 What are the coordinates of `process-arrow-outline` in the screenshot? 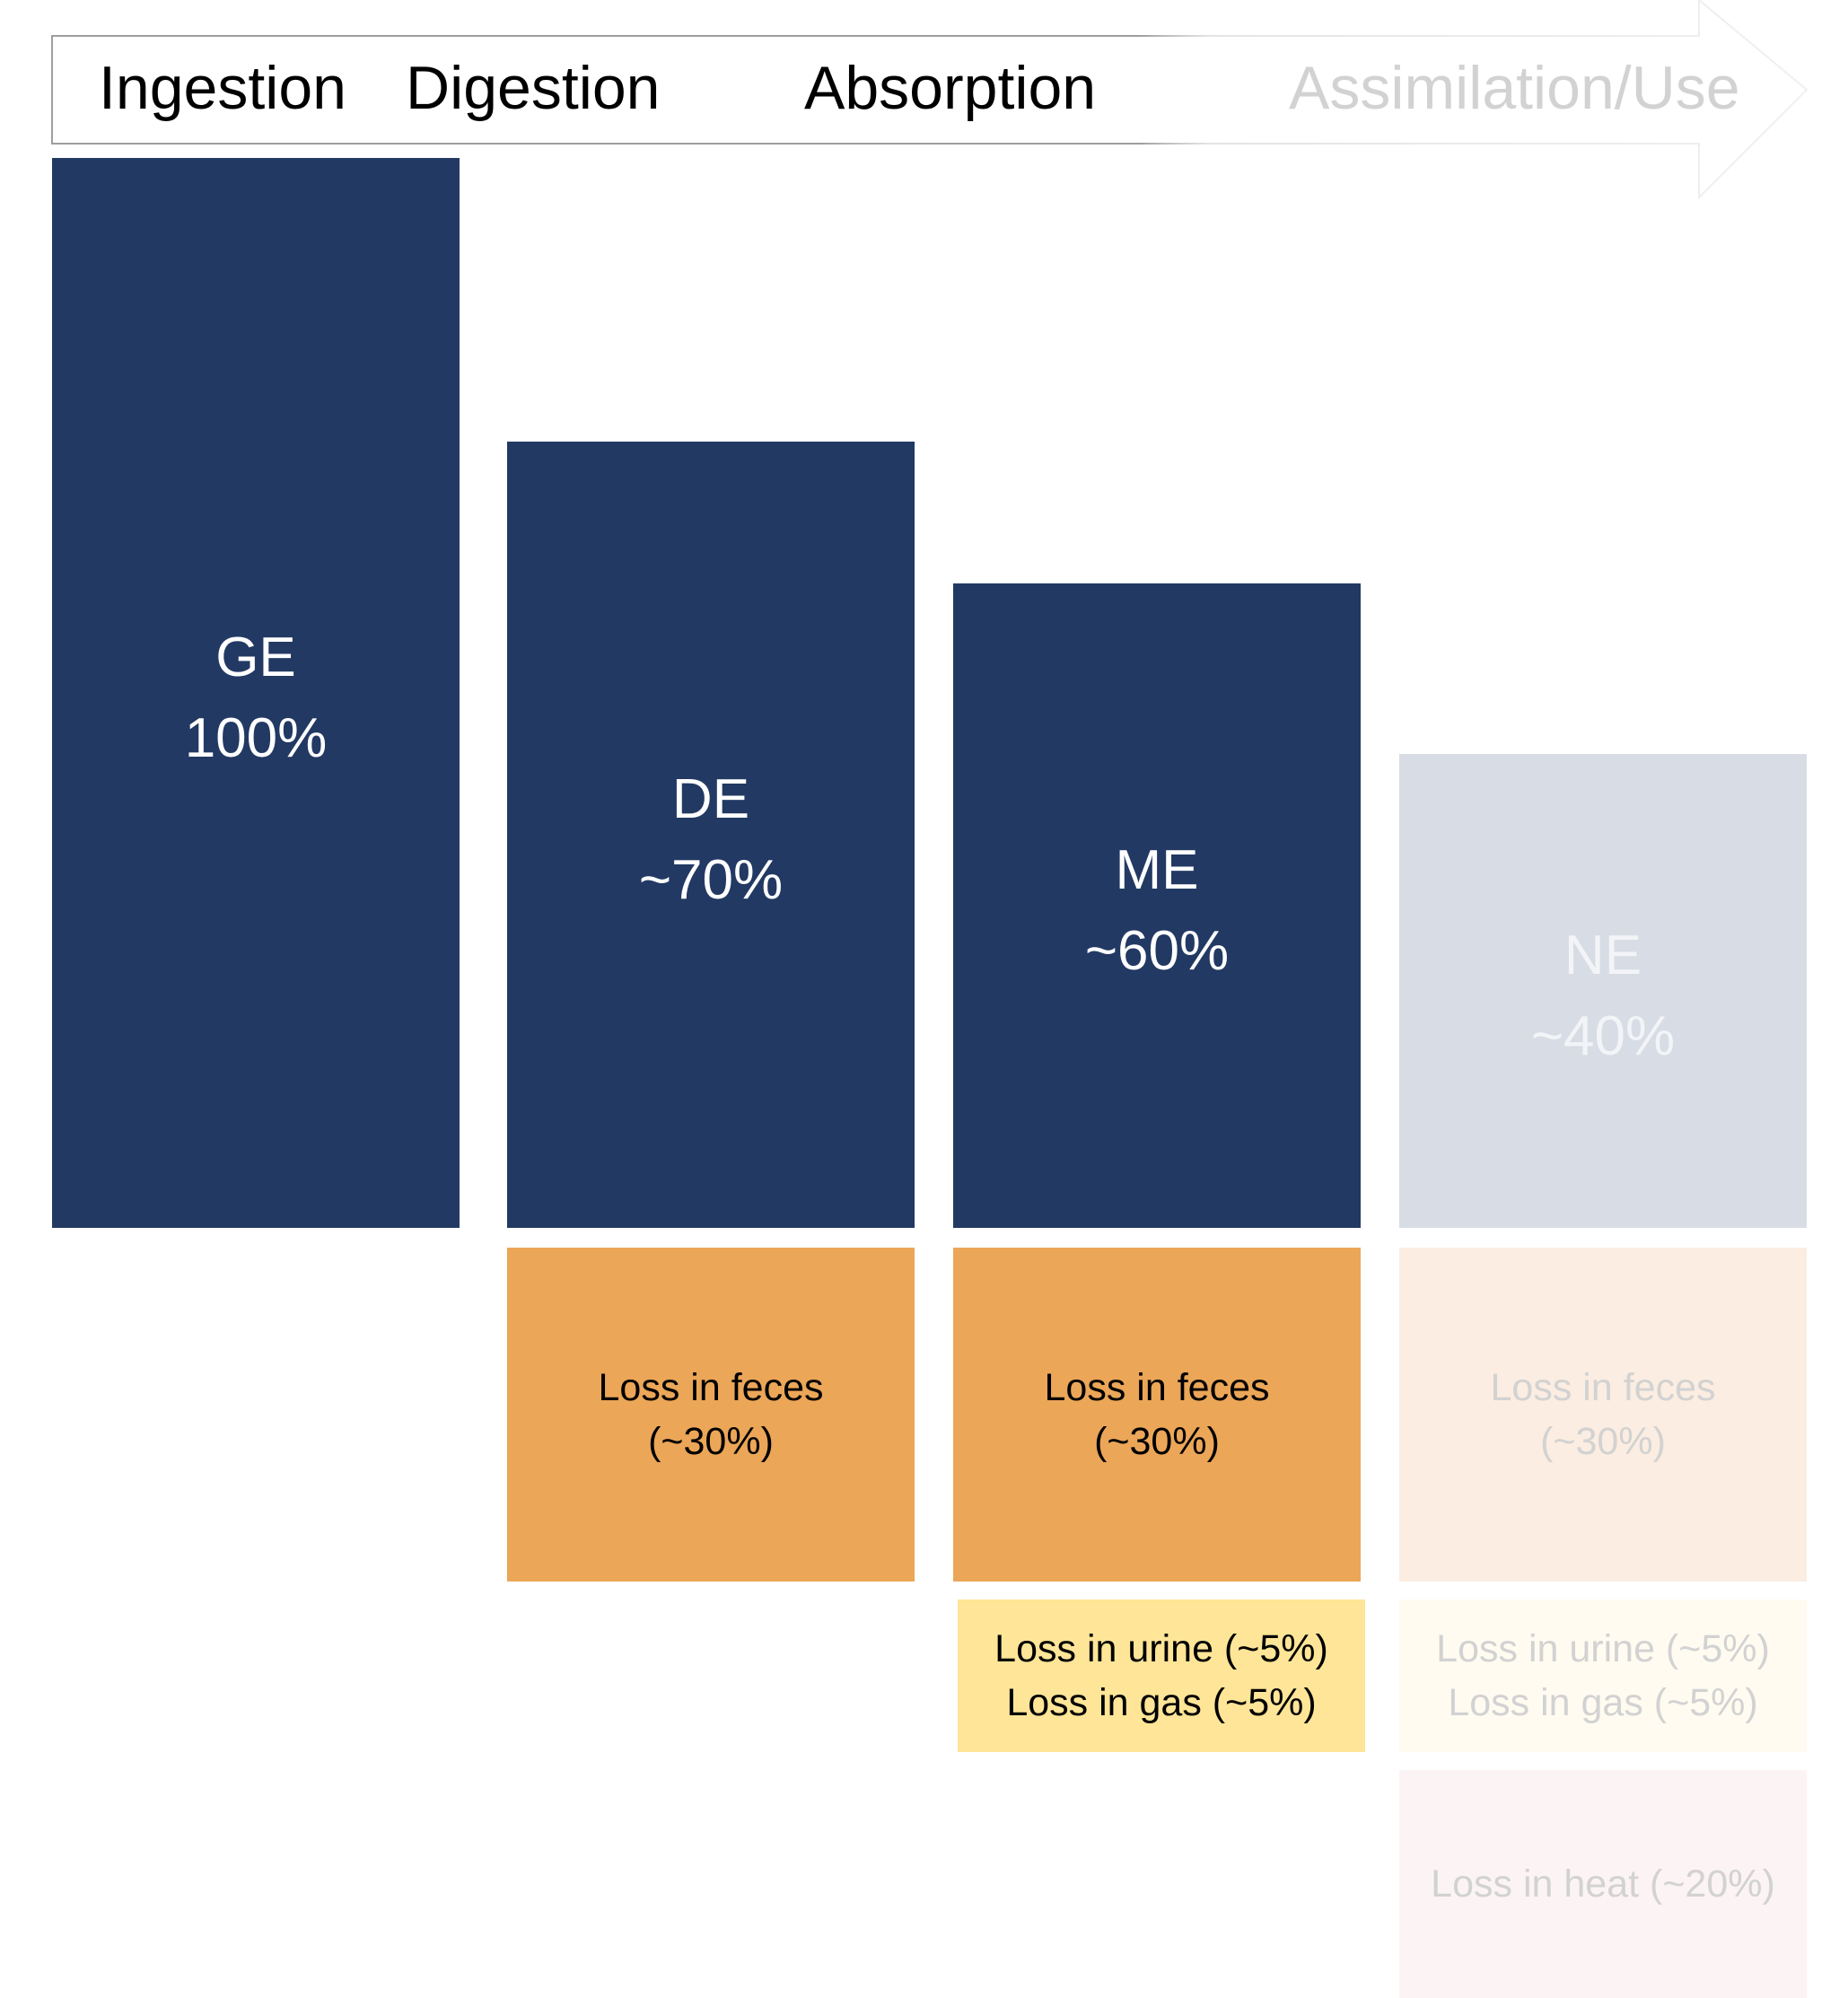 It's located at (930, 100).